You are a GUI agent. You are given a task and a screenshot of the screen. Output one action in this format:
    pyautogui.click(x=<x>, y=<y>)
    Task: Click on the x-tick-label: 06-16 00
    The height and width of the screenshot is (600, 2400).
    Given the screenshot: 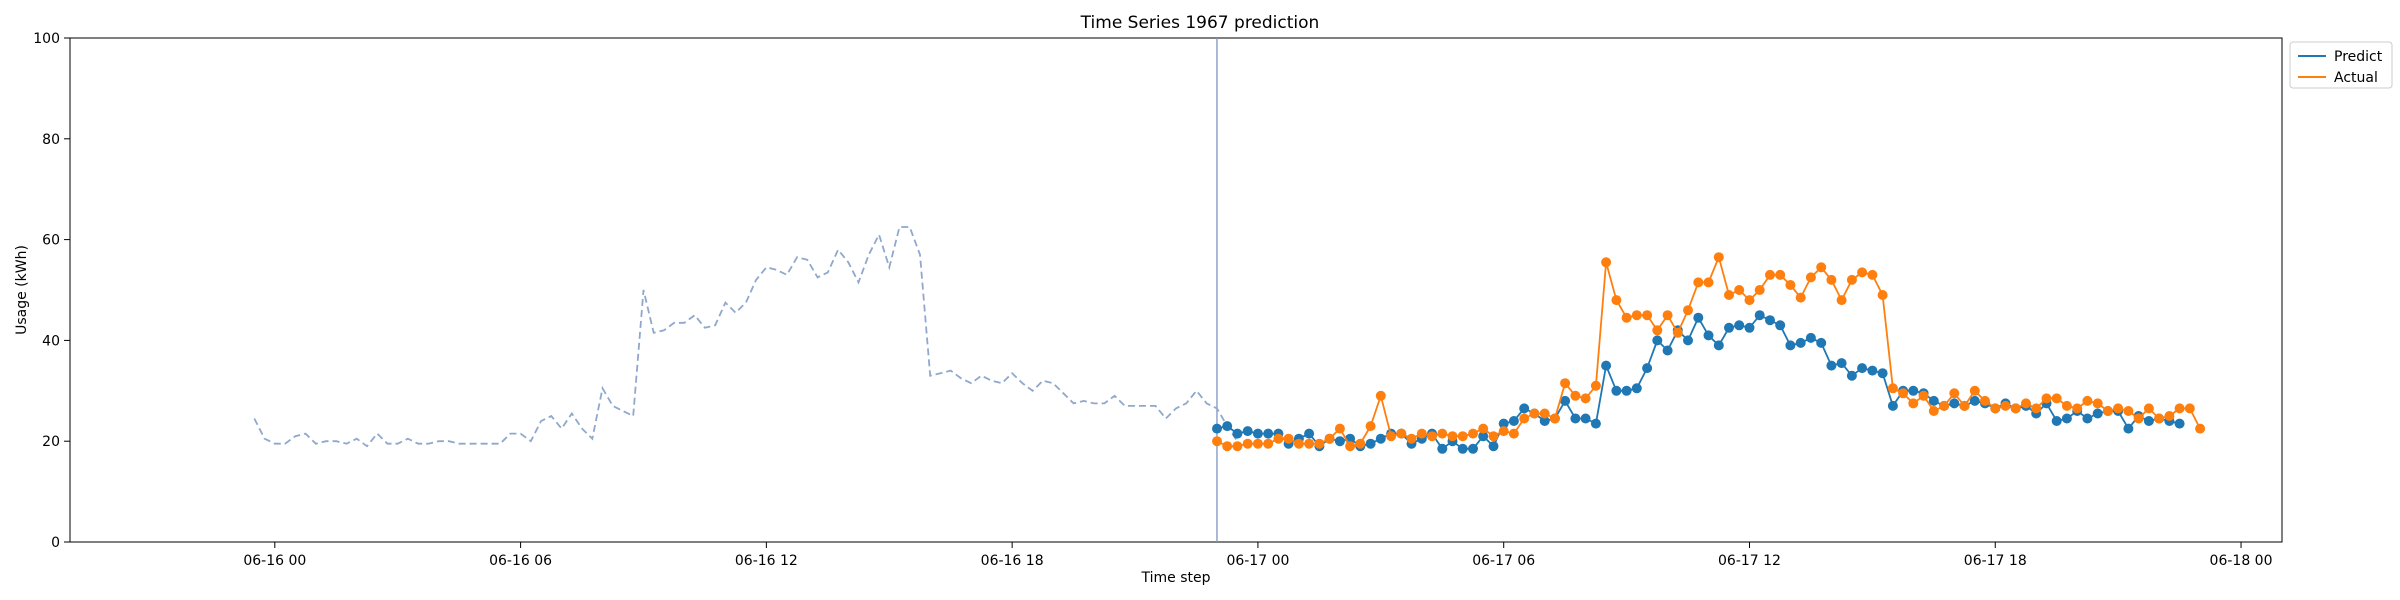 What is the action you would take?
    pyautogui.click(x=274, y=561)
    